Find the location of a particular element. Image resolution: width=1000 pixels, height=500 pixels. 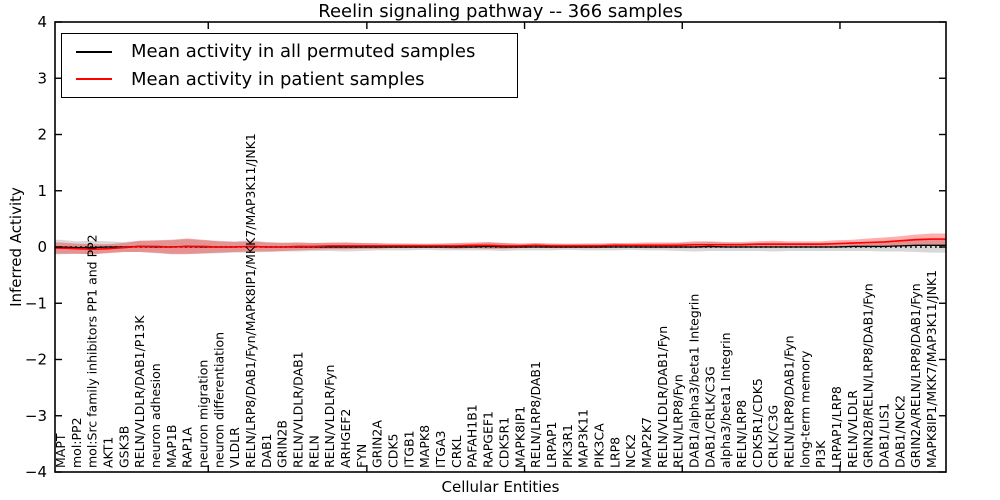

x-category-label: RELN/LRP8/DAB1/Fyn is located at coordinates (789, 401).